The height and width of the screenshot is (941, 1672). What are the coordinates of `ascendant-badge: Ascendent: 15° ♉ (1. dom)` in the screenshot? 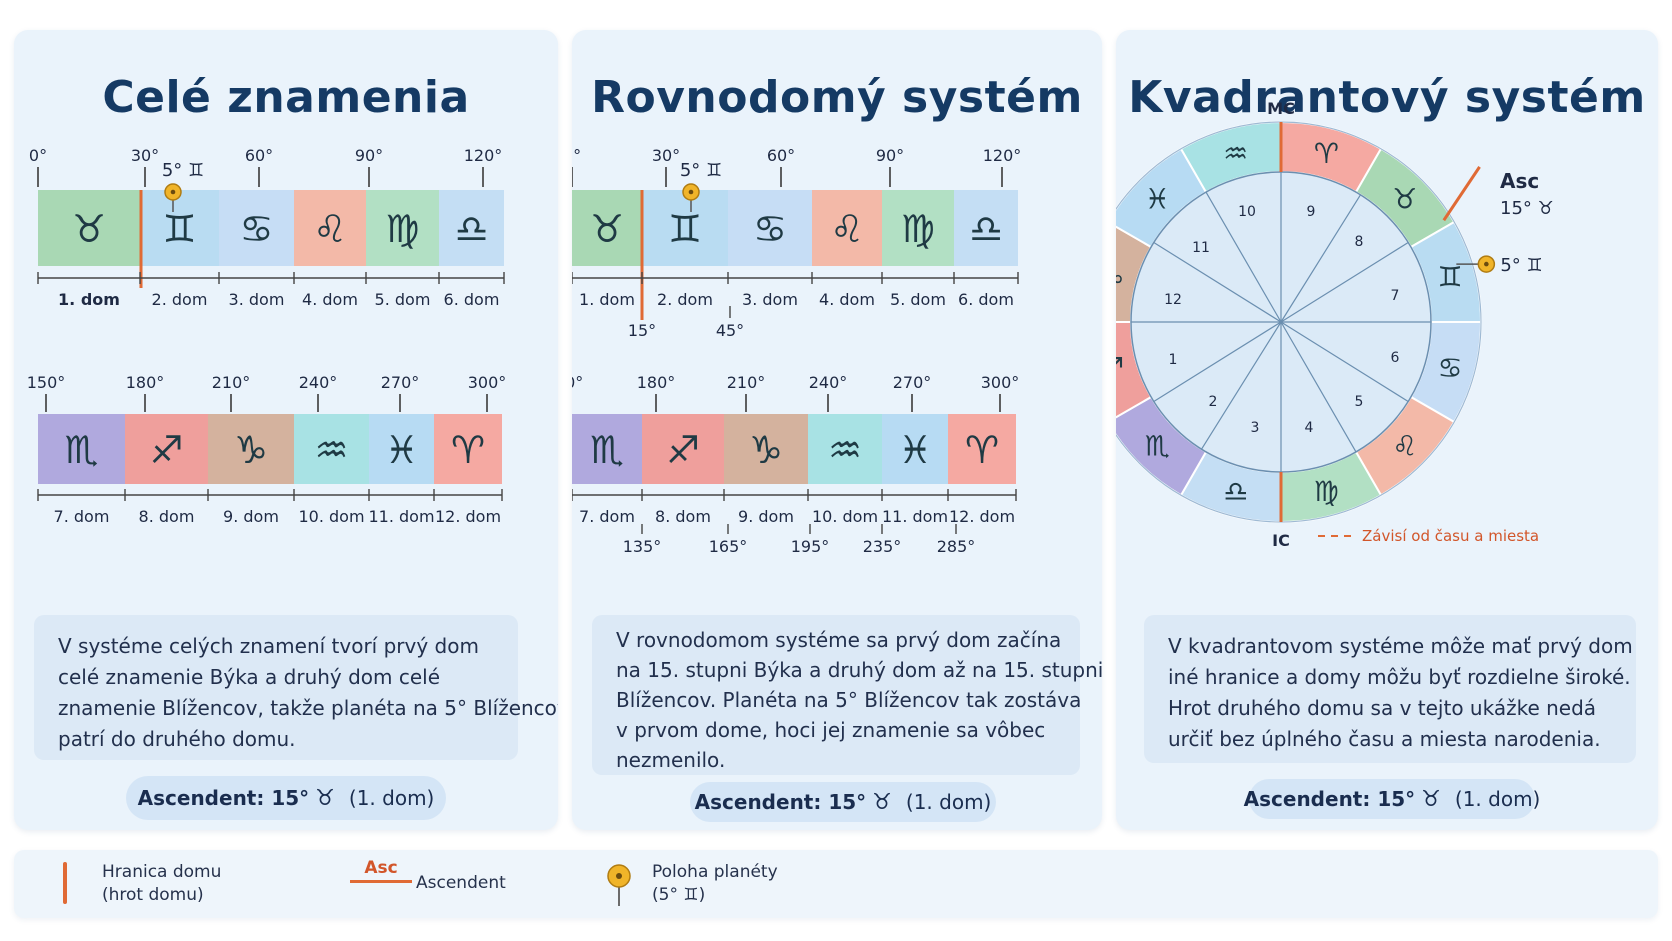 It's located at (843, 802).